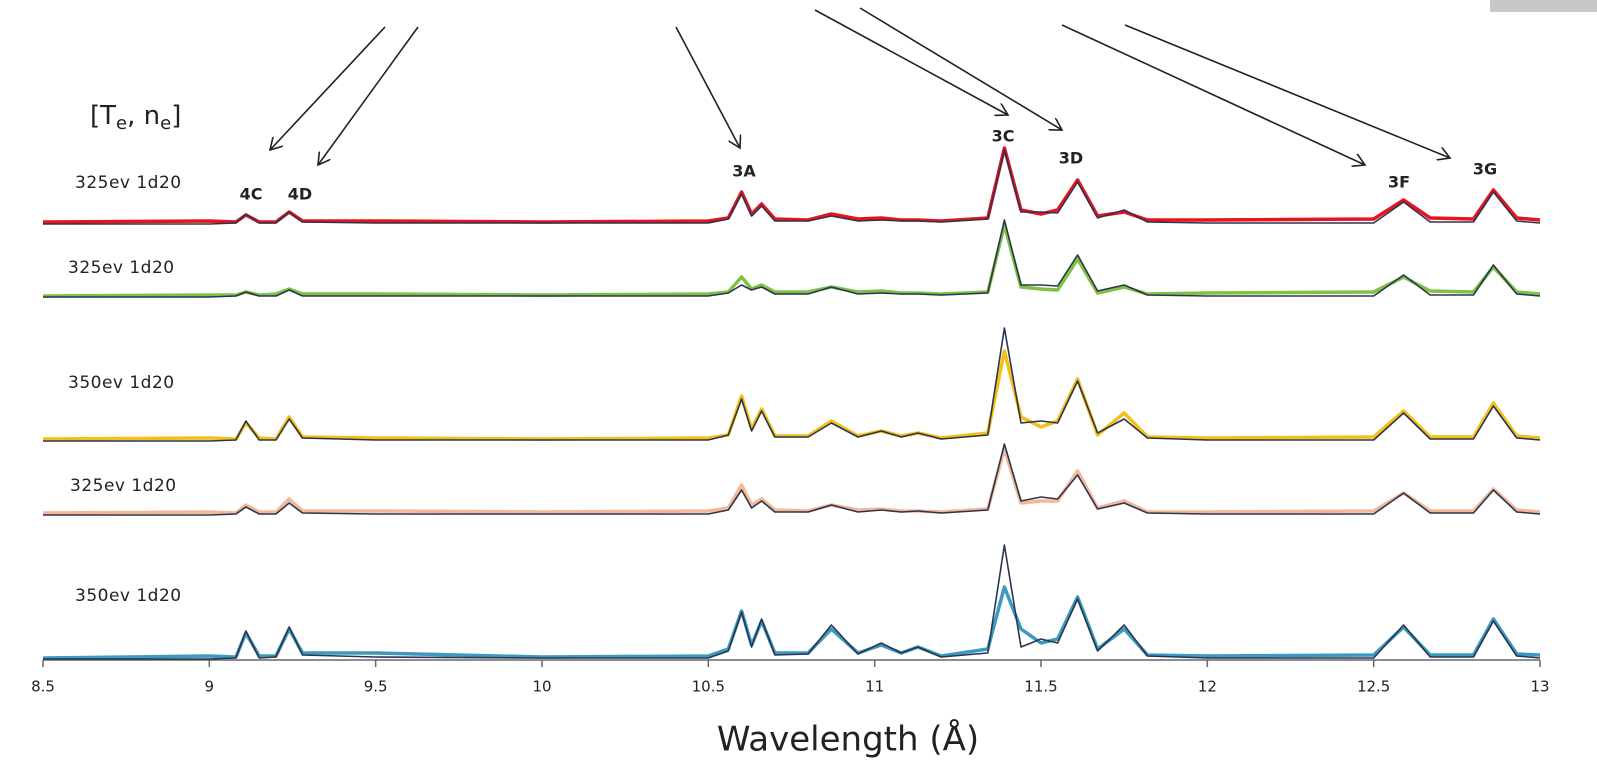 Image resolution: width=1597 pixels, height=778 pixels. What do you see at coordinates (1071, 158) in the screenshot?
I see `peak-label: 3D` at bounding box center [1071, 158].